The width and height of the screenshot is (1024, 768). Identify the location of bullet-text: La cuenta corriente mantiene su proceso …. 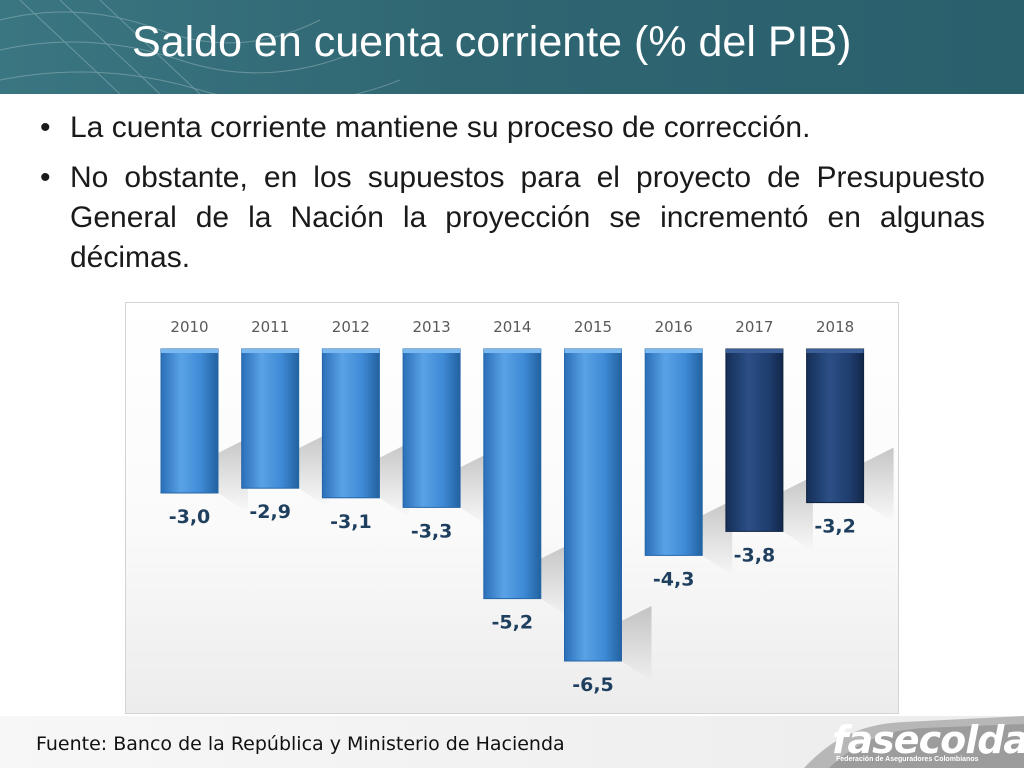
(440, 127).